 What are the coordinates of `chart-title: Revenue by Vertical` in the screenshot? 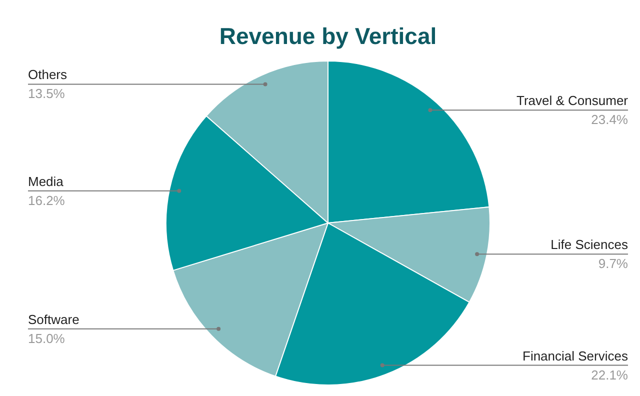 It's located at (328, 36).